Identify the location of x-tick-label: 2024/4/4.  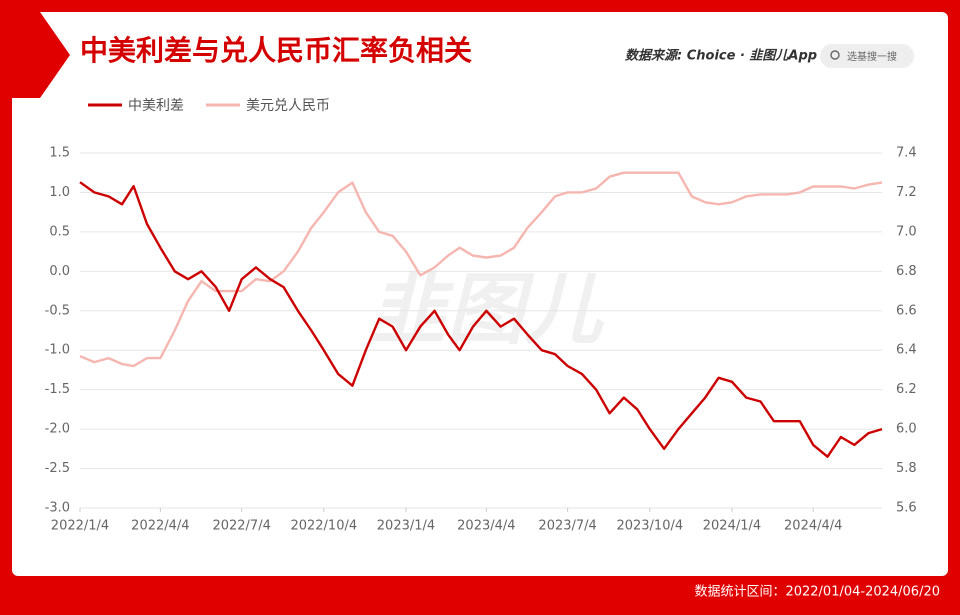
(813, 526).